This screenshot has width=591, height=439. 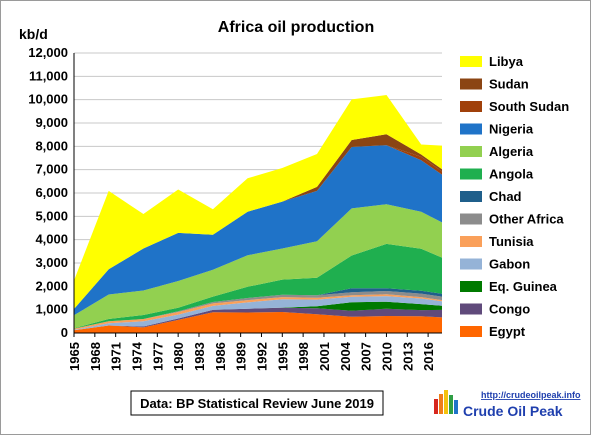 I want to click on x-tick-label-2013: 2013, so click(x=407, y=356).